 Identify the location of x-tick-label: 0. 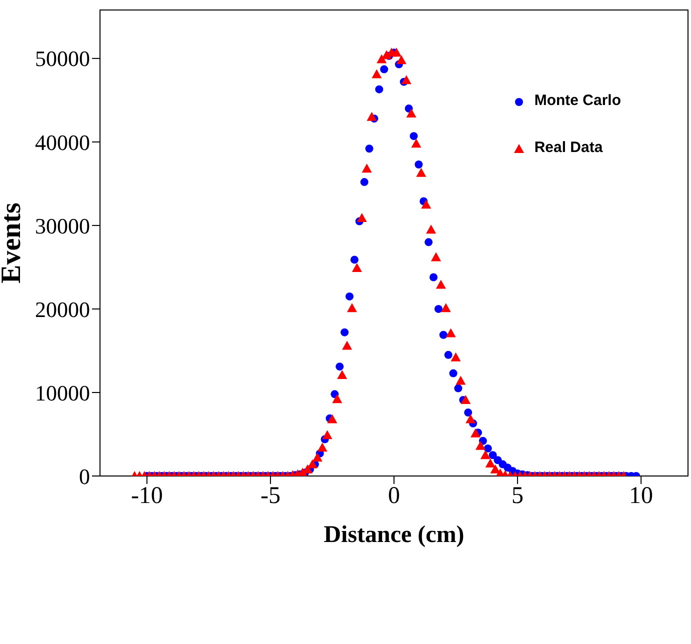
(394, 496).